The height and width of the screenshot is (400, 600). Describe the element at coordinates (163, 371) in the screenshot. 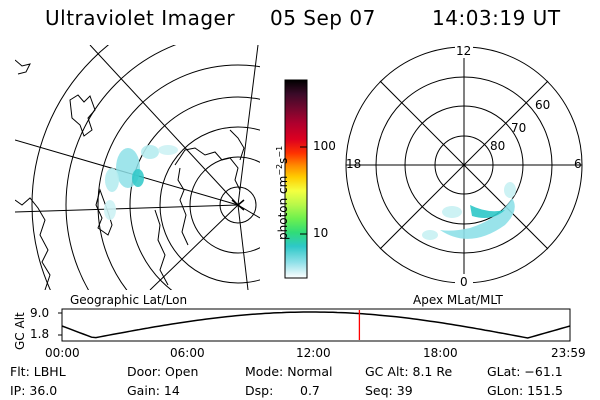

I see `door-info: Door: Open` at that location.